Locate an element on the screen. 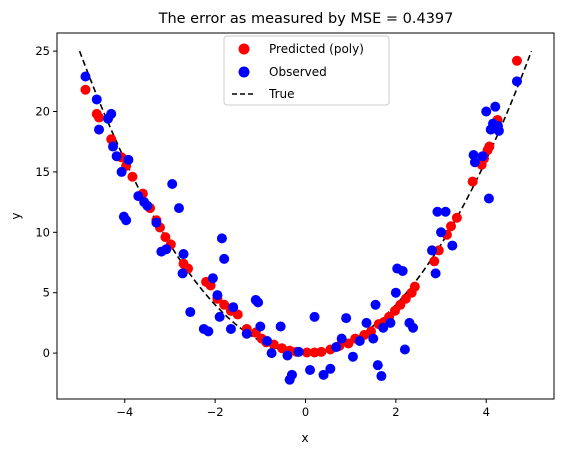 Image resolution: width=562 pixels, height=455 pixels. x-tick-label: 0 is located at coordinates (305, 412).